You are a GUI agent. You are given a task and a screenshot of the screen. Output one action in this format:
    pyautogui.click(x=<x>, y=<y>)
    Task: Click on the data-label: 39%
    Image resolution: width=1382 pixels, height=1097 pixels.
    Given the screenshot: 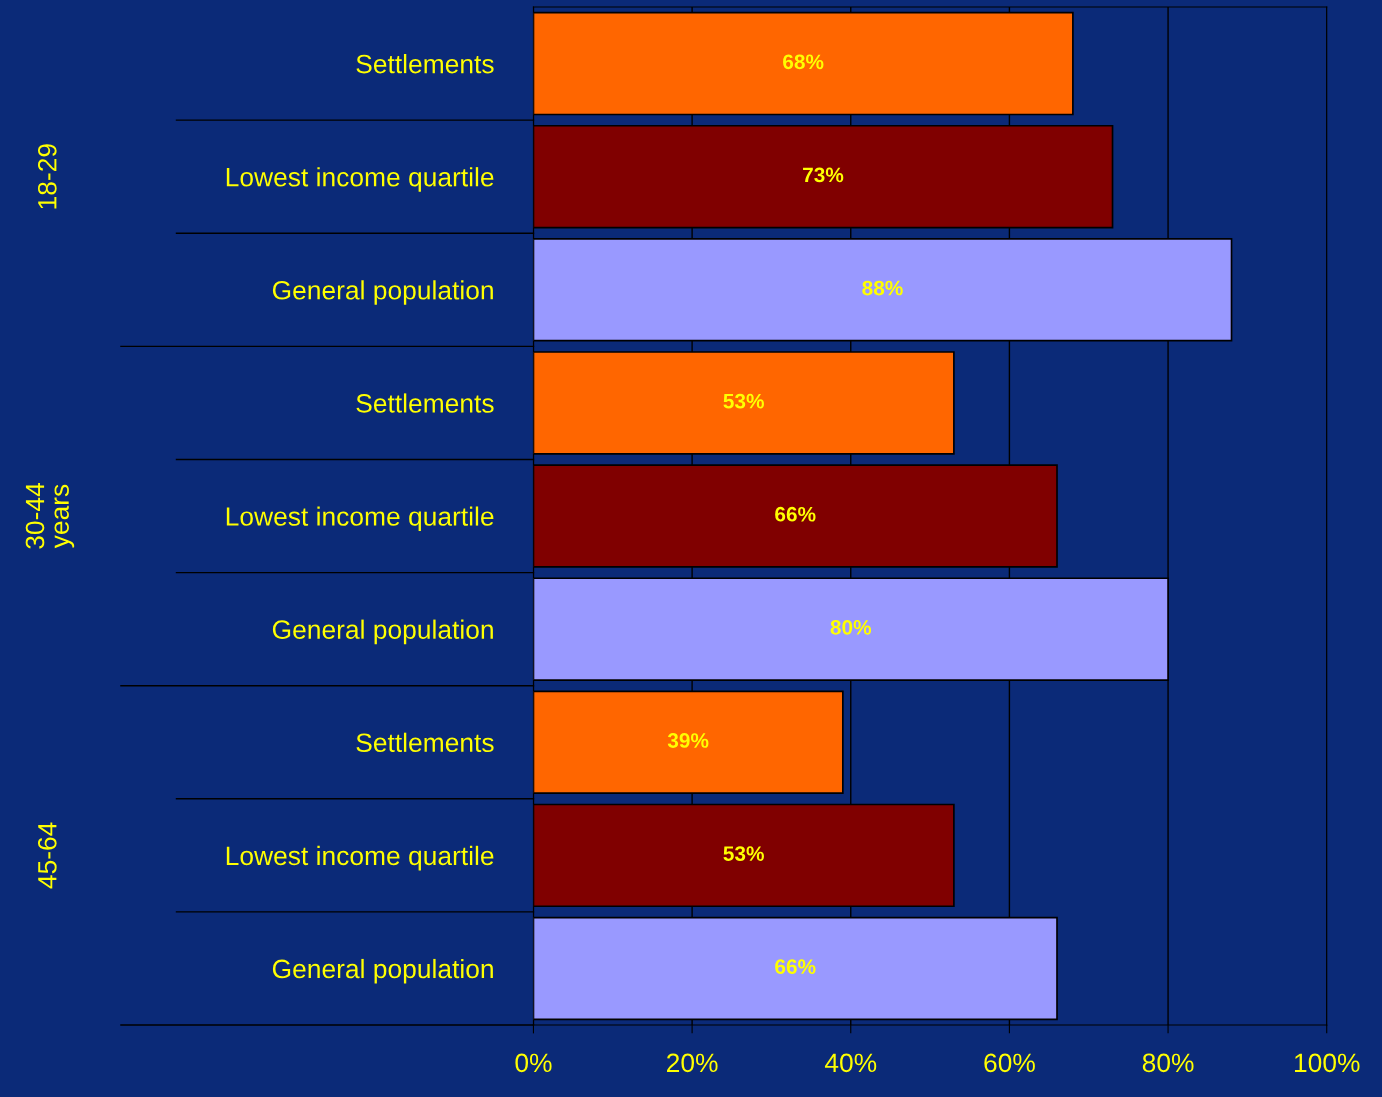 What is the action you would take?
    pyautogui.click(x=688, y=740)
    